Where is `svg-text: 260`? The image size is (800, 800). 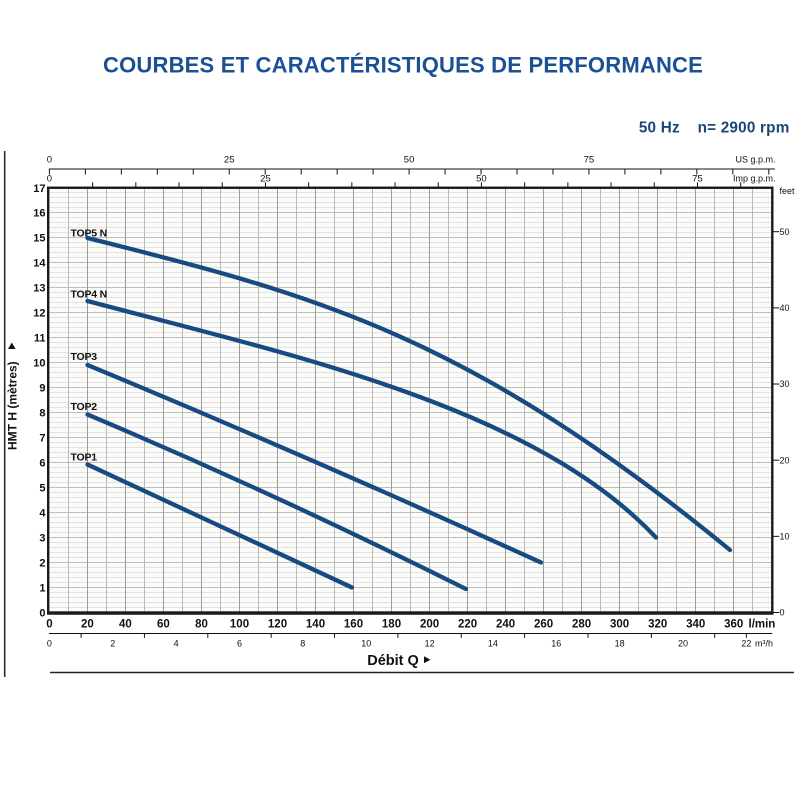 svg-text: 260 is located at coordinates (543, 625).